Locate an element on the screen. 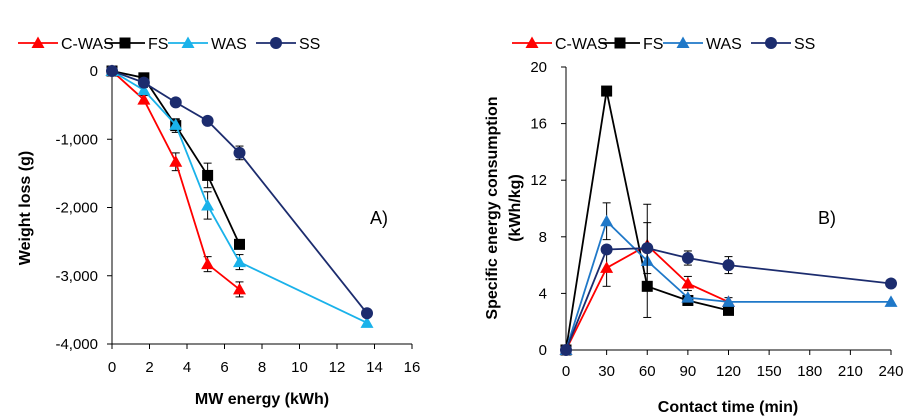  x-tick-label: 60 is located at coordinates (647, 371).